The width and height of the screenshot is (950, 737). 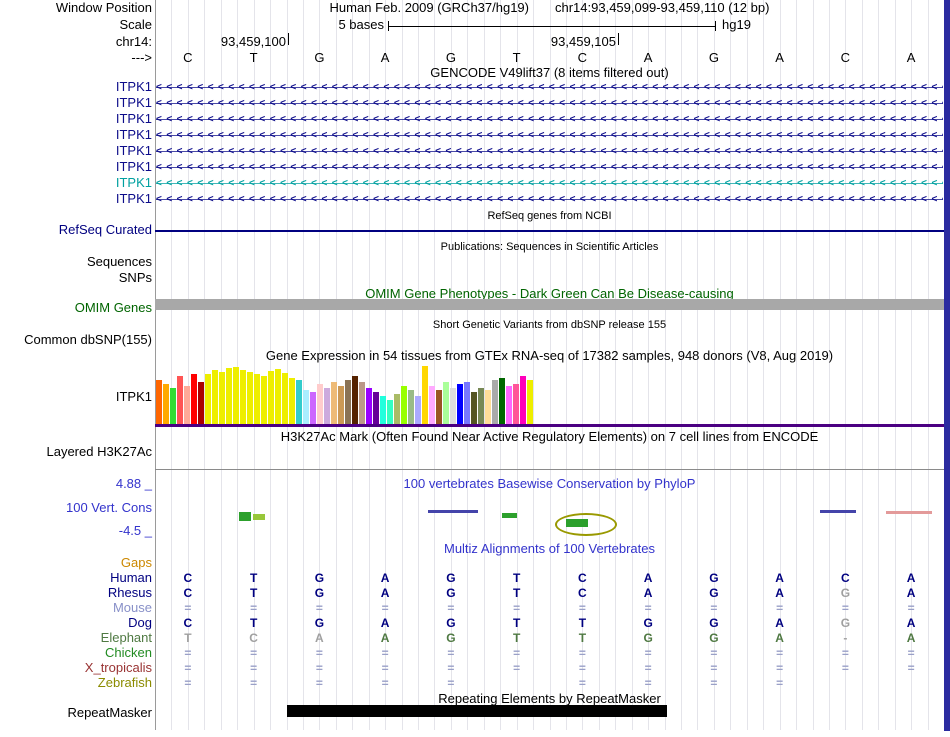 What do you see at coordinates (549, 698) in the screenshot?
I see `repeatmasker-title: Repeating Elements by RepeatMasker` at bounding box center [549, 698].